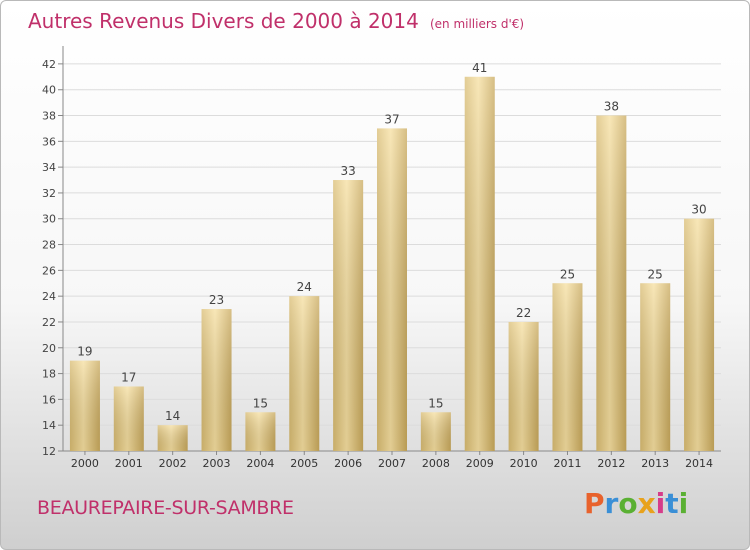 The image size is (750, 550). Describe the element at coordinates (49, 348) in the screenshot. I see `y-tick-label: 20` at that location.